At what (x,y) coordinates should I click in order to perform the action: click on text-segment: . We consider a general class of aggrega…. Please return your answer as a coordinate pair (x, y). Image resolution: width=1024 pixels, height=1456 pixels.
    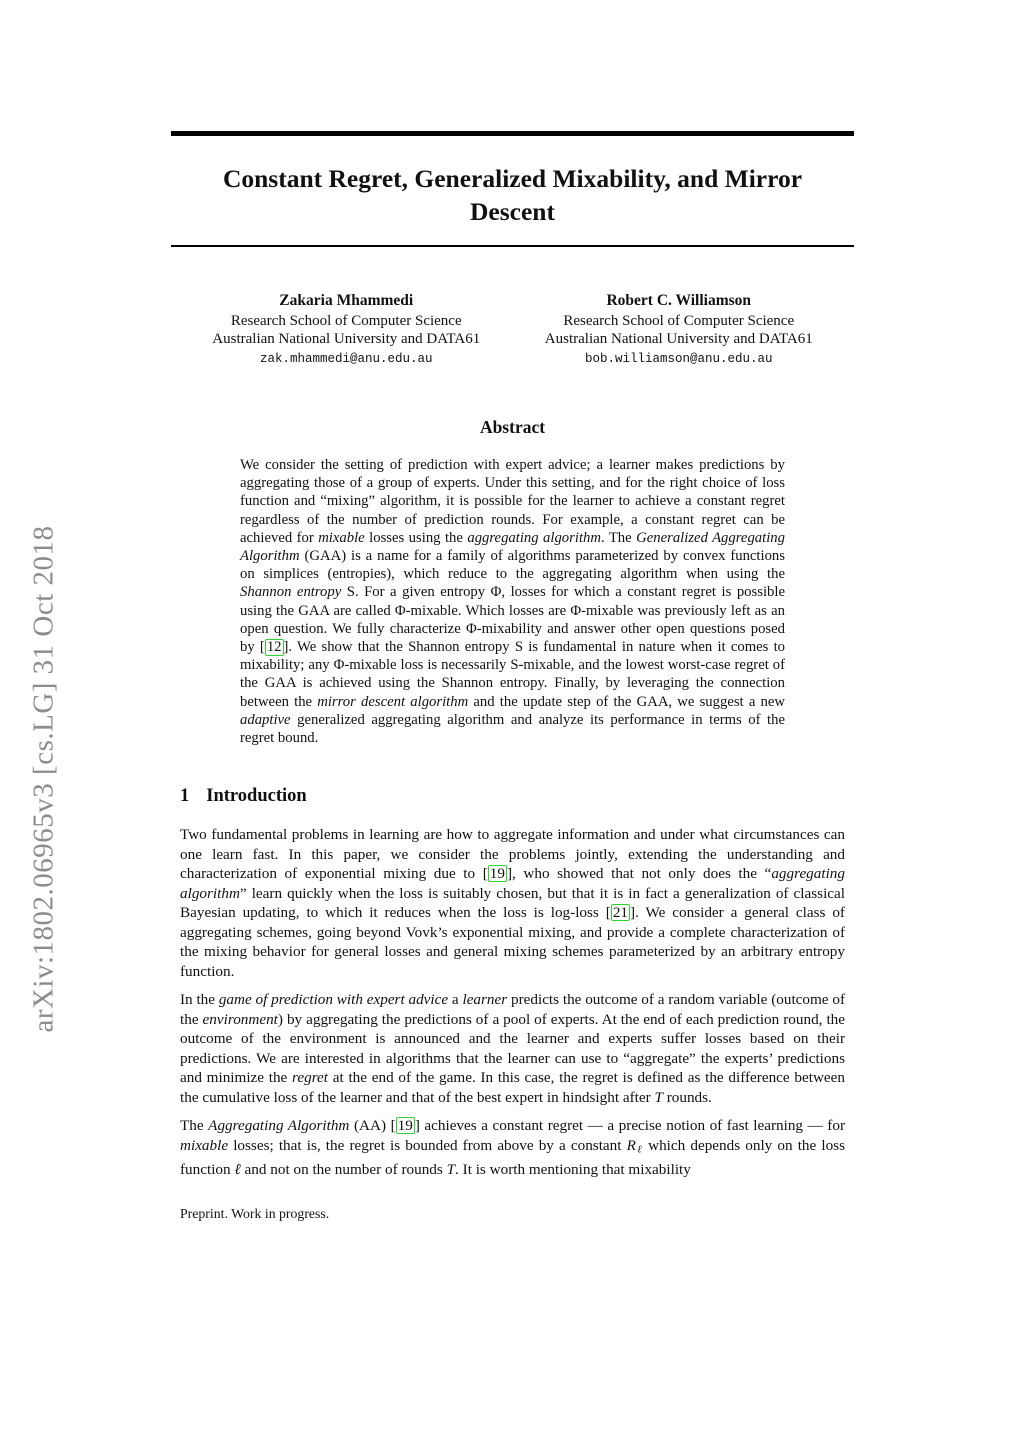
    Looking at the image, I should click on (512, 942).